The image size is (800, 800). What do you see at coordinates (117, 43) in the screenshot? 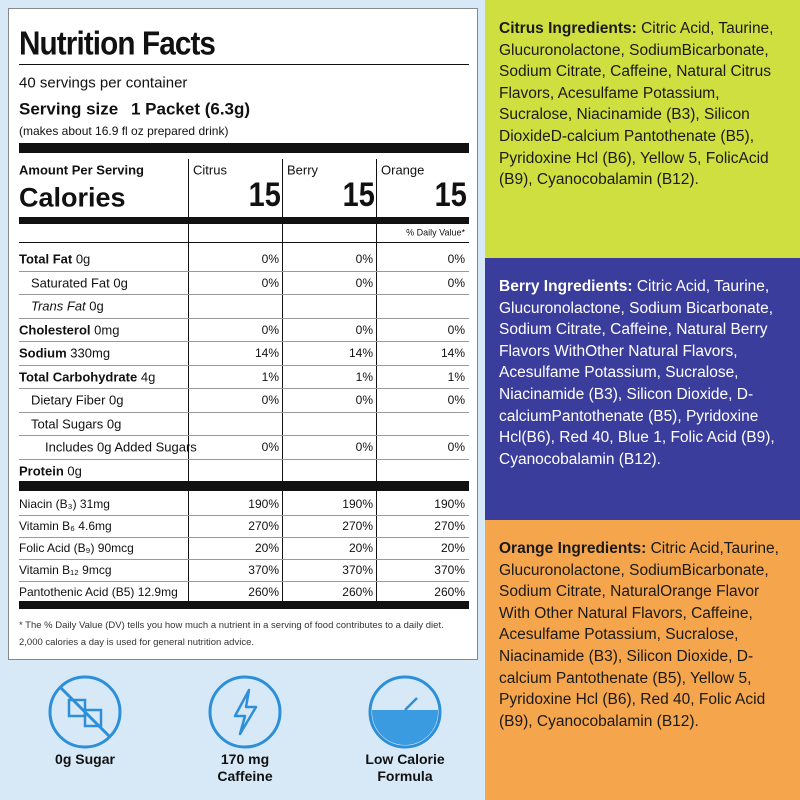
I see `label-title: Nutrition Facts` at bounding box center [117, 43].